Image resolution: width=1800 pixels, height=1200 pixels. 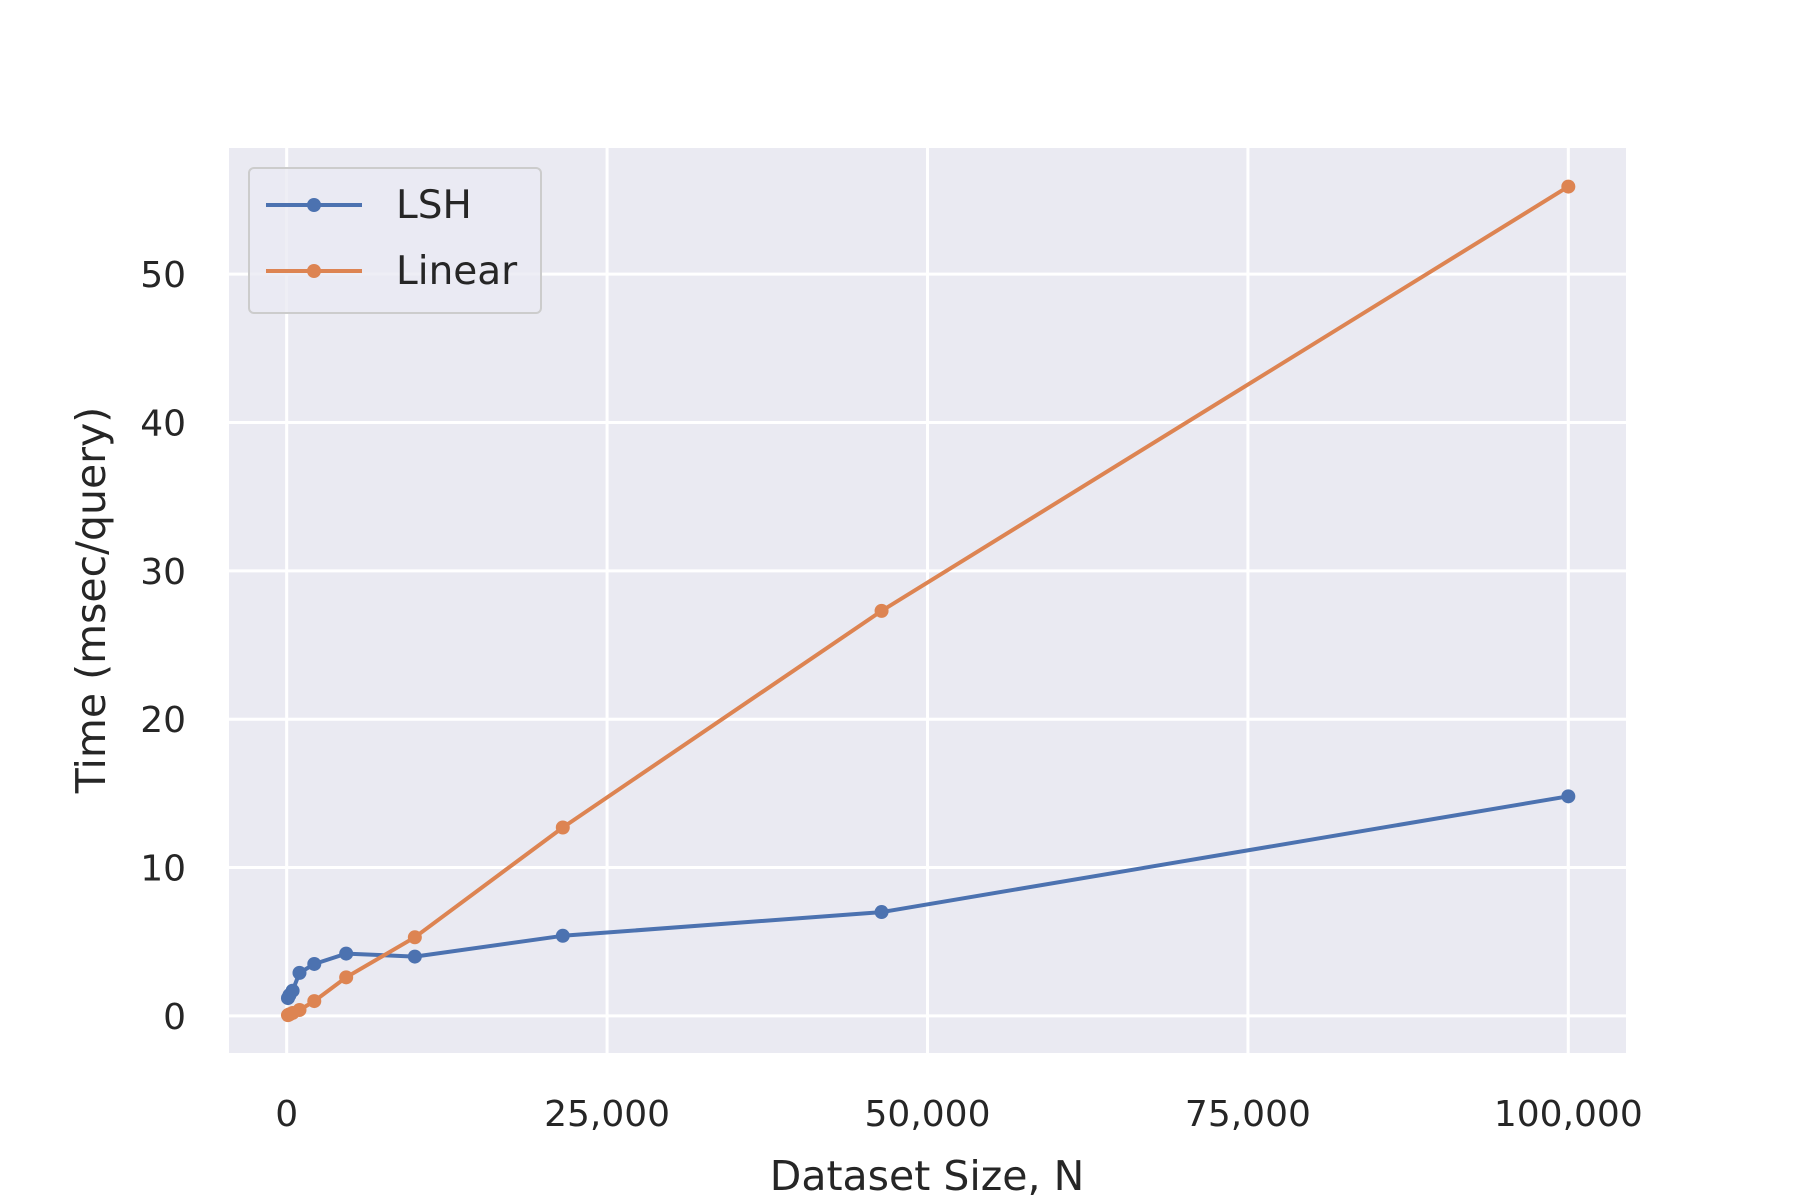 What do you see at coordinates (457, 271) in the screenshot?
I see `legend-label-linear: Linear` at bounding box center [457, 271].